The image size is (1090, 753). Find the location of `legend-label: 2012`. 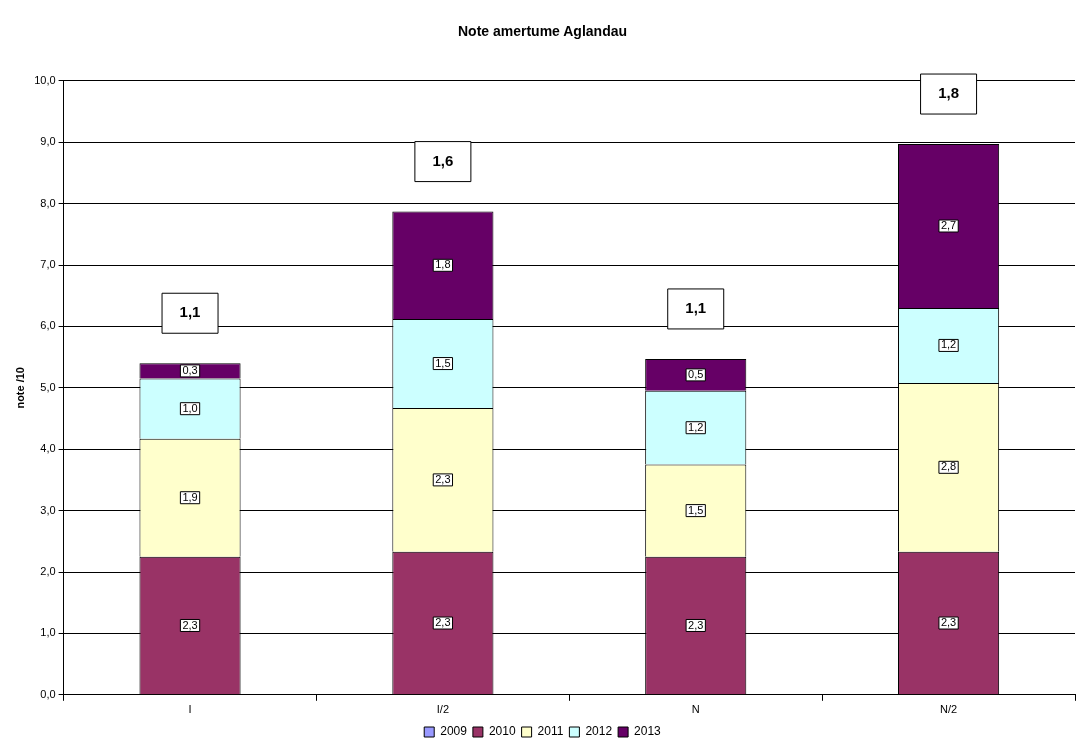

legend-label: 2012 is located at coordinates (599, 731).